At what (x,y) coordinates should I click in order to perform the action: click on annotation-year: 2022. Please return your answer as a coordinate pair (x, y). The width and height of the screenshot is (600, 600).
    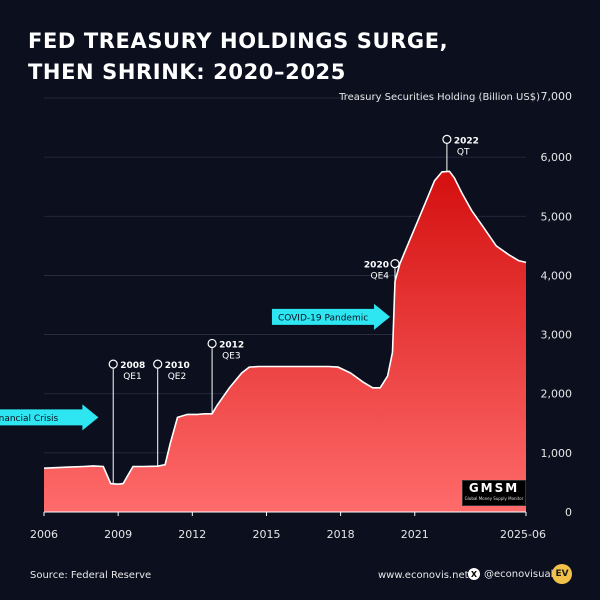
    Looking at the image, I should click on (466, 141).